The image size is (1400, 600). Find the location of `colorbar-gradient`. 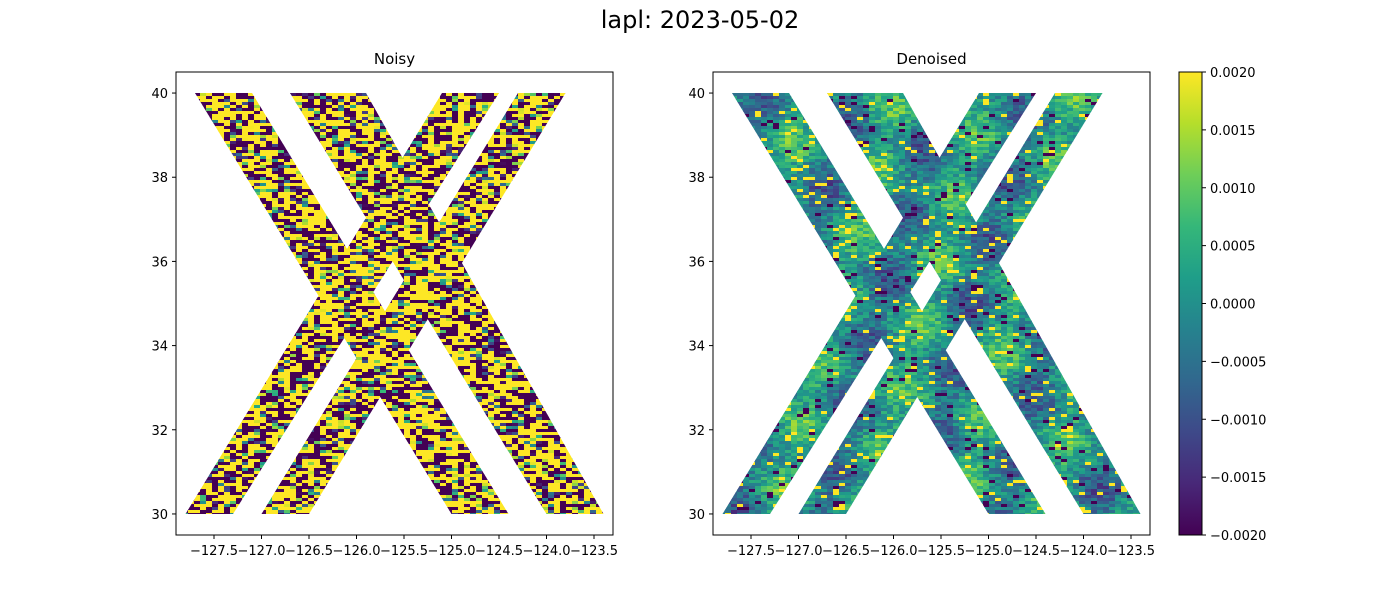

colorbar-gradient is located at coordinates (1190, 303).